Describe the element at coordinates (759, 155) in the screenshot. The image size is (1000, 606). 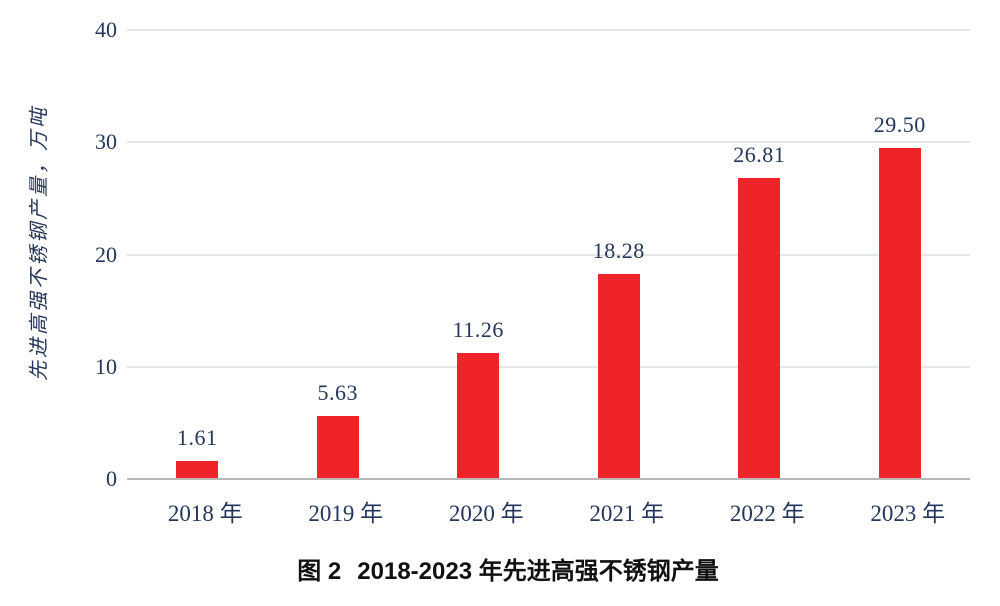
I see `value-label-2022: 26.81` at that location.